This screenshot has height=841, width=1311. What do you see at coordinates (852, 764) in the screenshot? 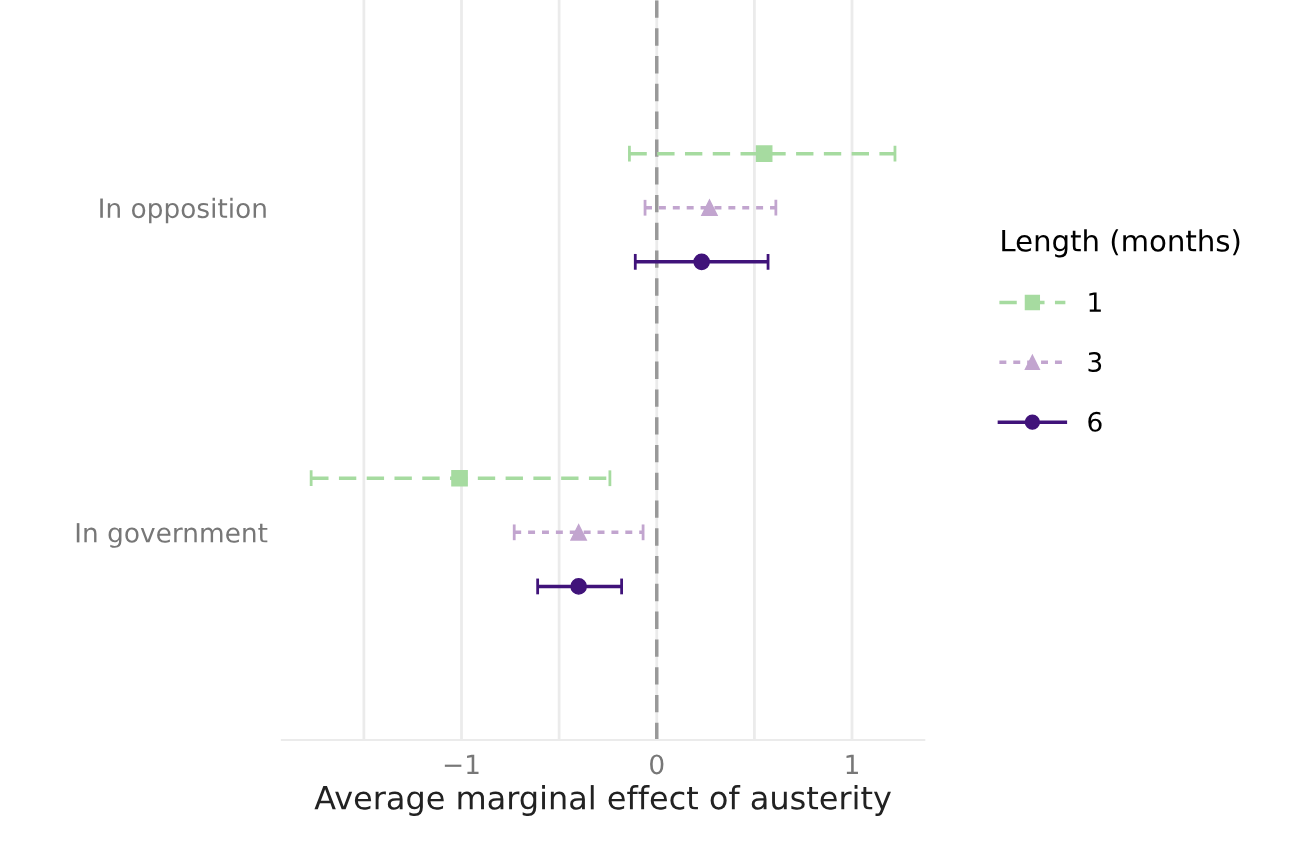
I see `x-tick-label: 1` at bounding box center [852, 764].